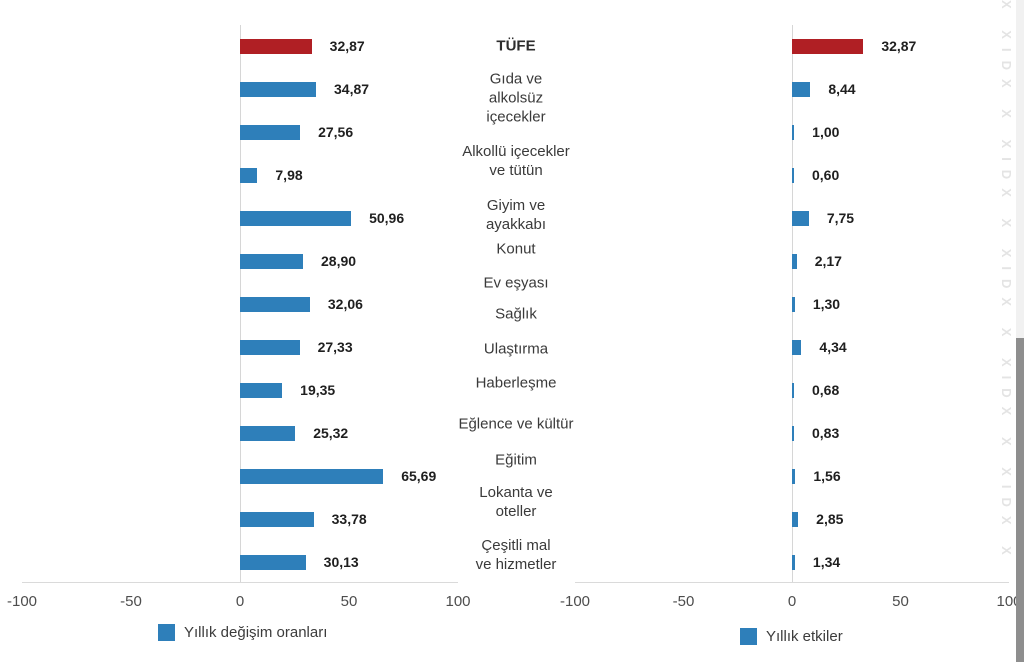 This screenshot has height=662, width=1024. I want to click on category-label: Eğlence ve kültür, so click(516, 424).